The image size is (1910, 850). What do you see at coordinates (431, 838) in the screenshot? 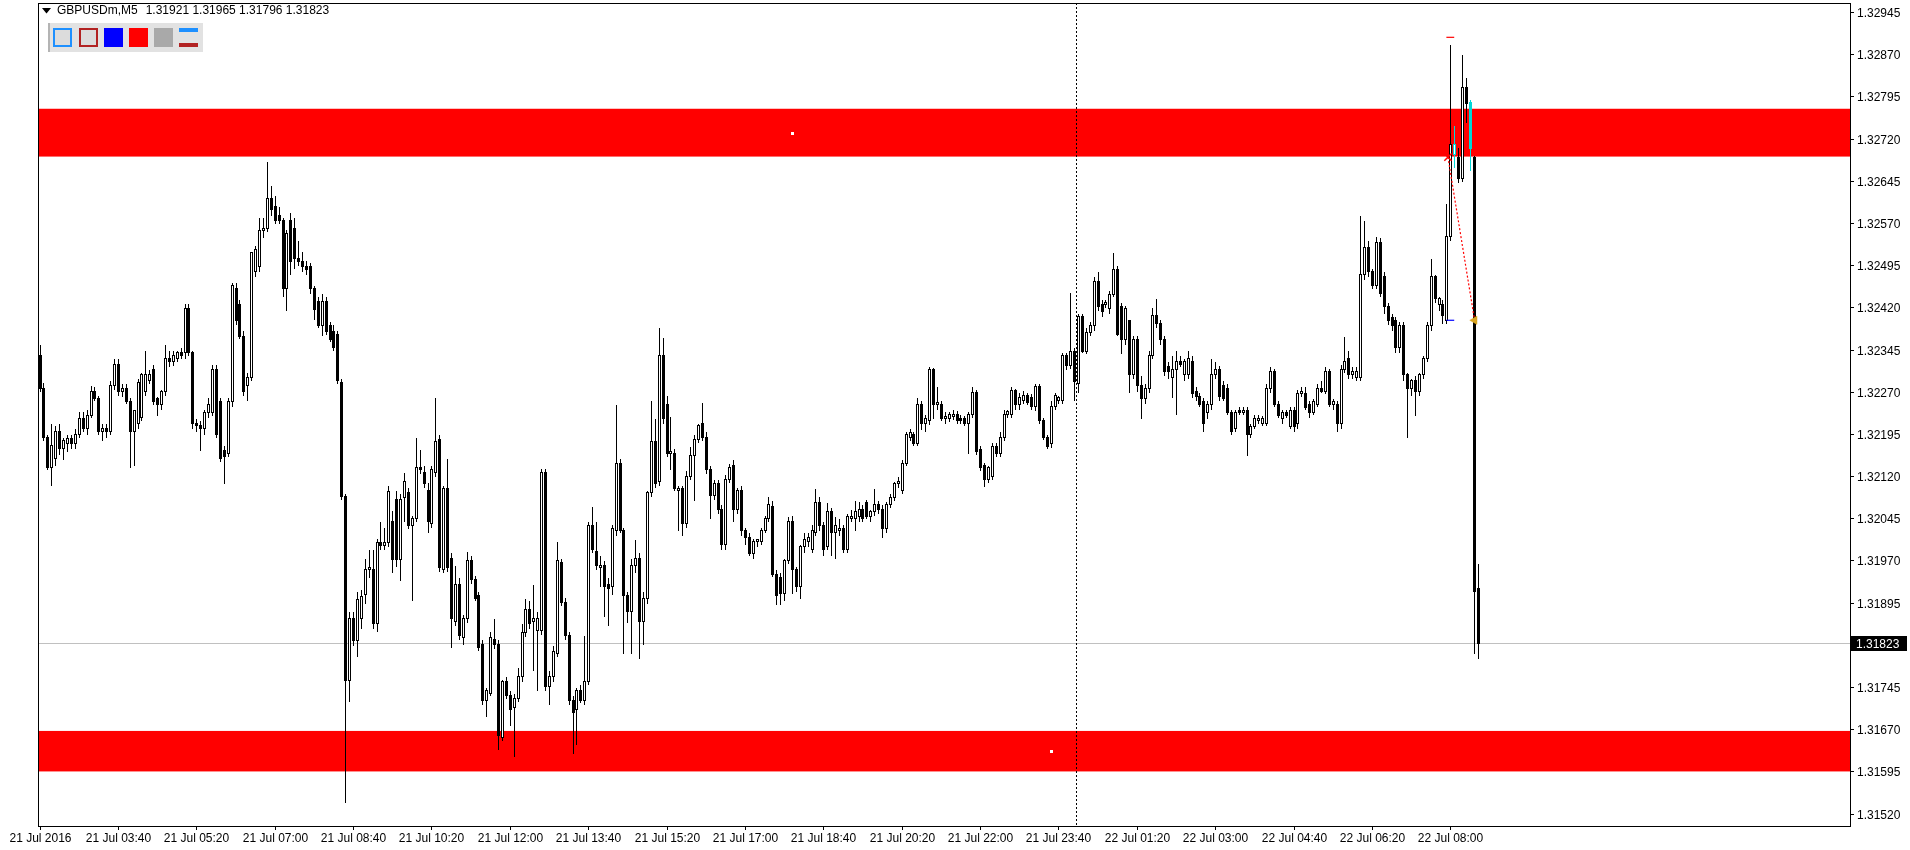
I see `x-tick-label: 21 Jul 10:20` at bounding box center [431, 838].